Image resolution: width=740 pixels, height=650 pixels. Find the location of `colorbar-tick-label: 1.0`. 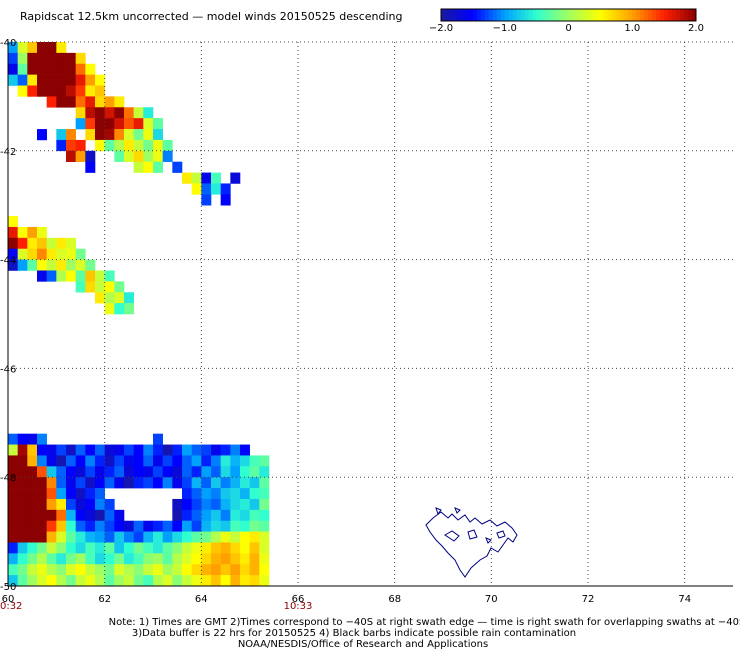

colorbar-tick-label: 1.0 is located at coordinates (632, 28).